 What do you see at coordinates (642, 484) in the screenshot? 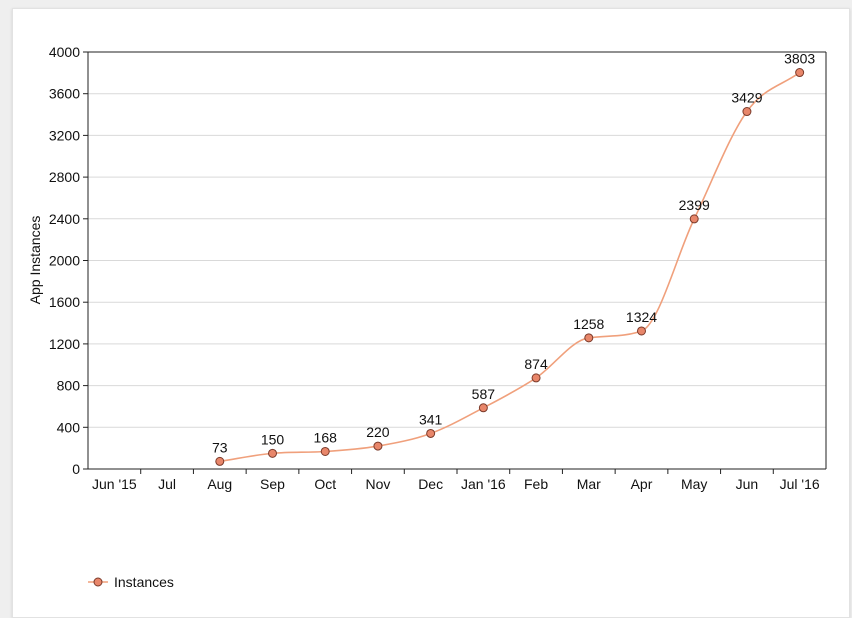
I see `x-tick-label: Apr` at bounding box center [642, 484].